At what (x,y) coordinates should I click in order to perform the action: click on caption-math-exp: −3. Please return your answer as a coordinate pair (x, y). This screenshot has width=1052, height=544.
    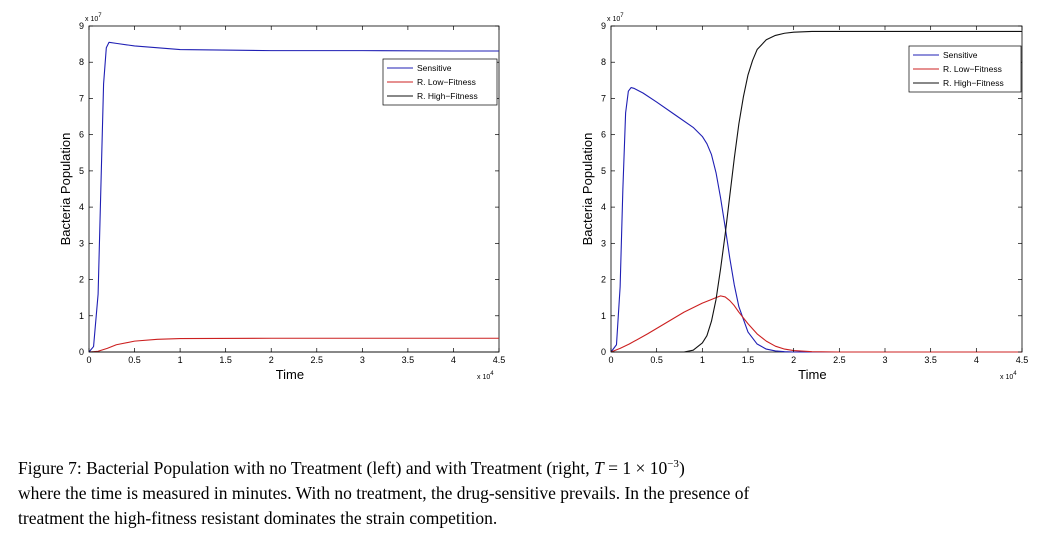
    Looking at the image, I should click on (673, 464).